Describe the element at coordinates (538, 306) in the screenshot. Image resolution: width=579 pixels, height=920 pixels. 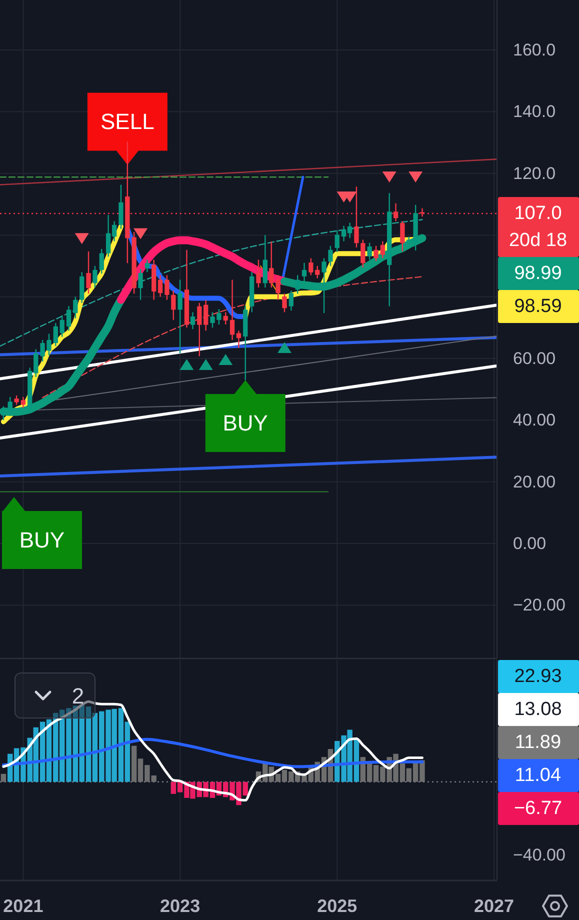
I see `text: 98.59` at that location.